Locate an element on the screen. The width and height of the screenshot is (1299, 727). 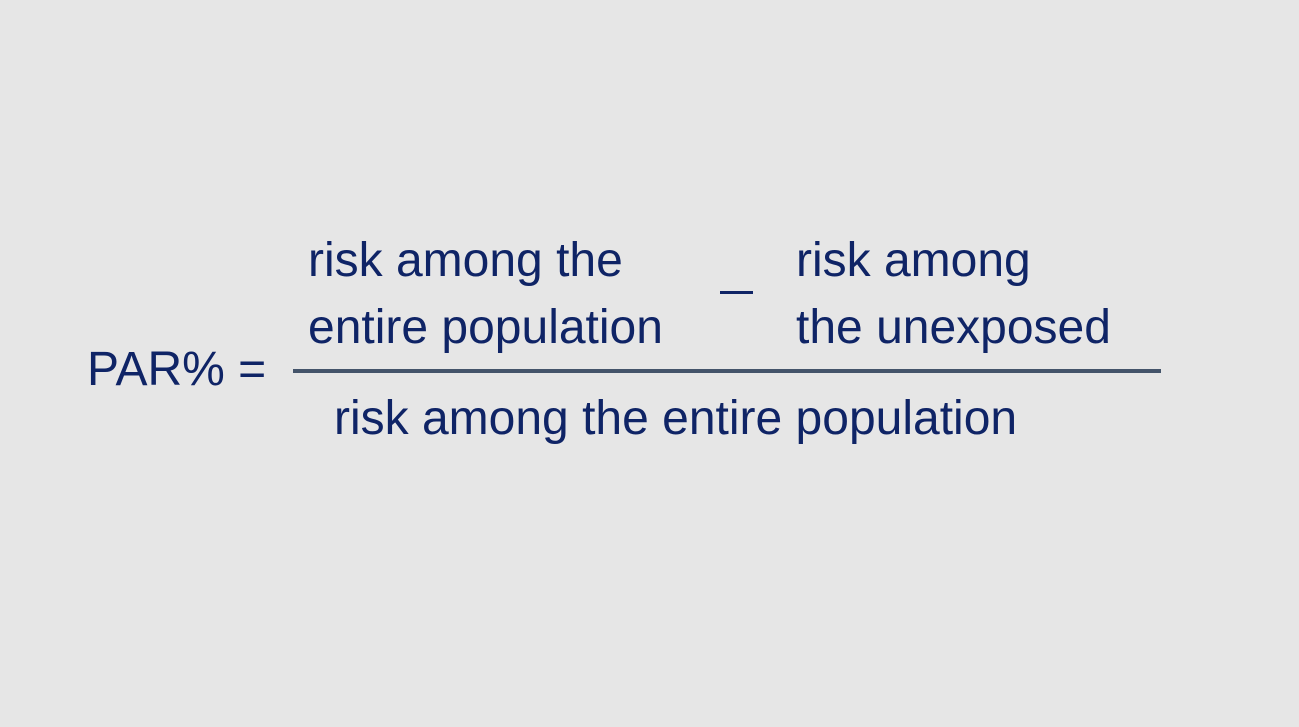
denominator: risk among the entire population is located at coordinates (676, 418).